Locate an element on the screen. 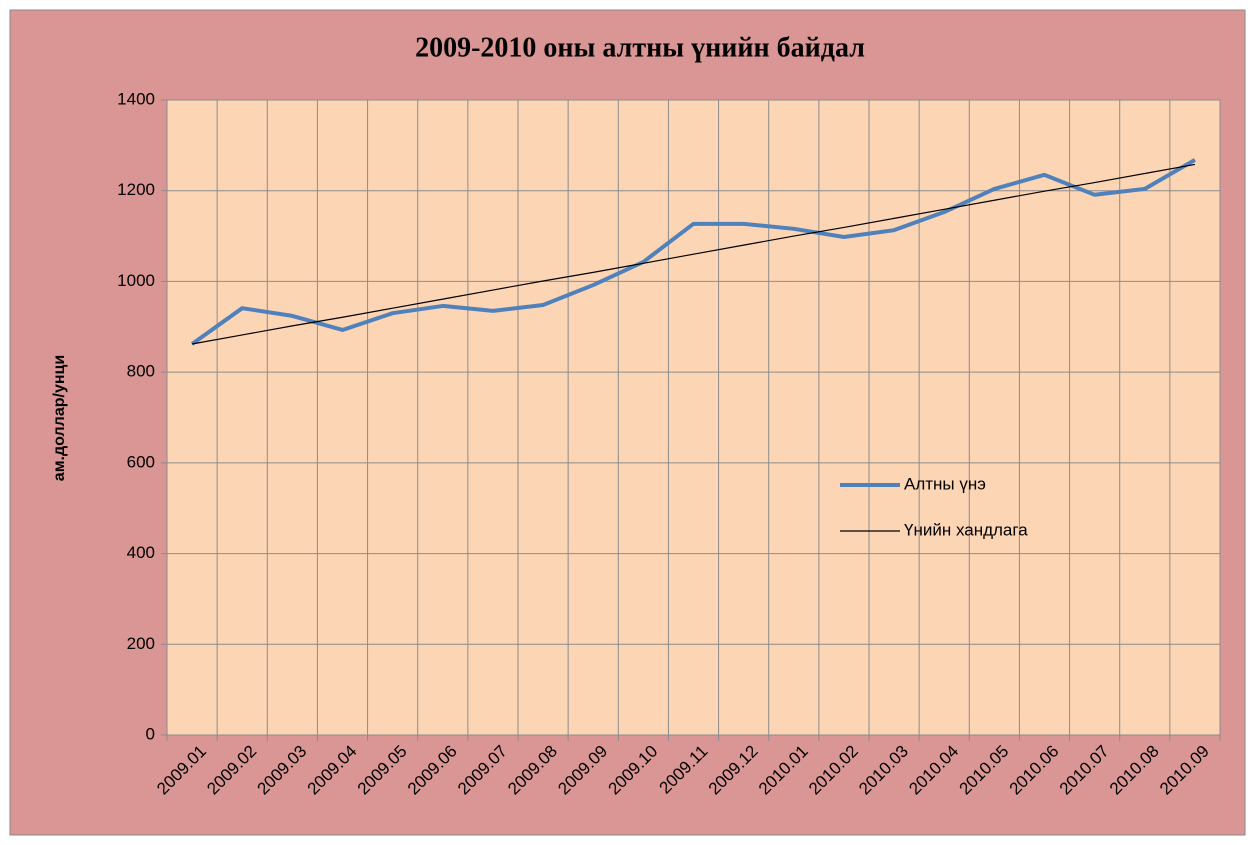 This screenshot has height=845, width=1252. y-axis-label: ам.доллар/унци is located at coordinates (59, 418).